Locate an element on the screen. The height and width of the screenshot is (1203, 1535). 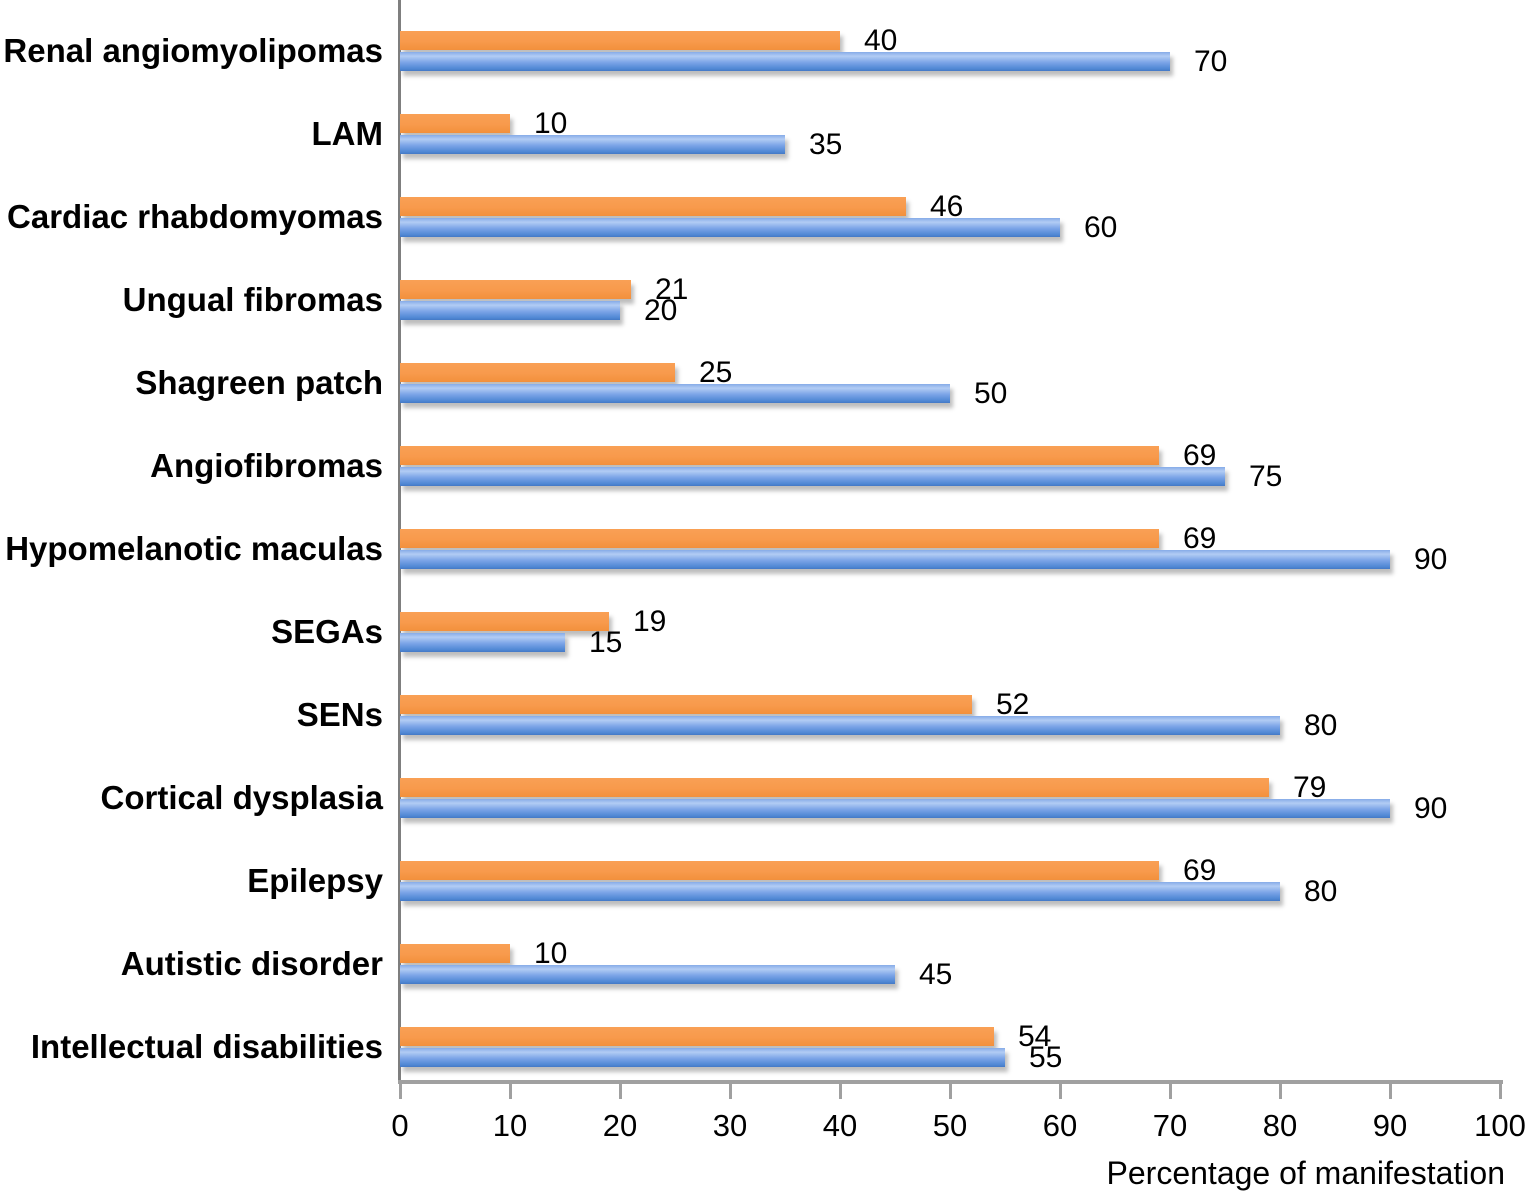
x-axis-tick-label: 0 is located at coordinates (400, 1125).